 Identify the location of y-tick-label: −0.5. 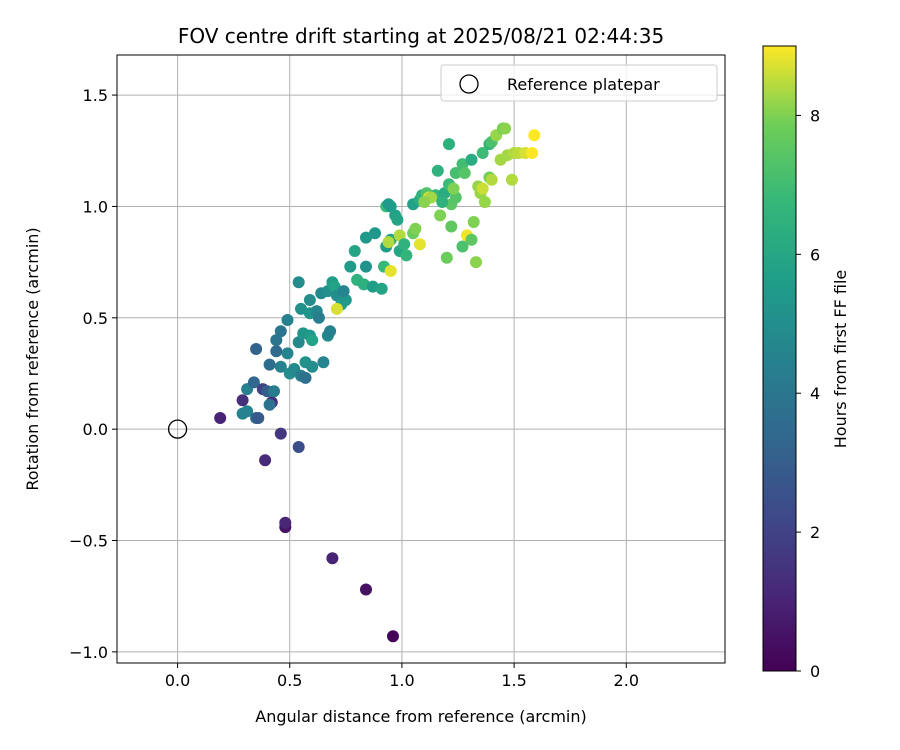
(88, 541).